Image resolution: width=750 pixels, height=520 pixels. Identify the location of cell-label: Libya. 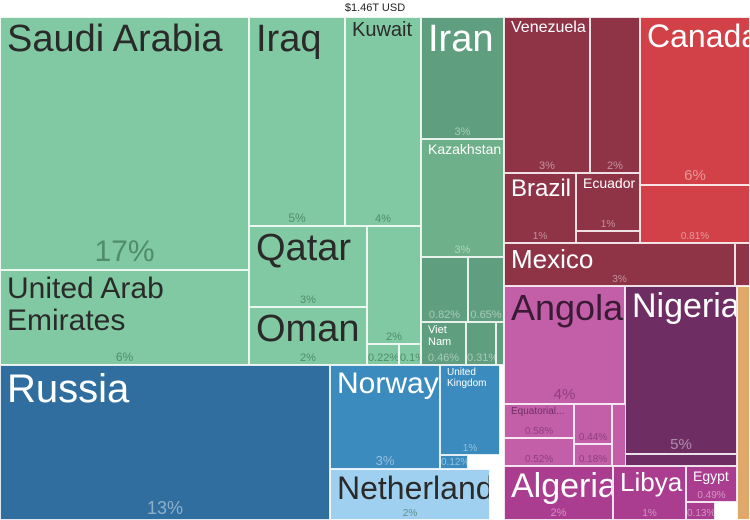
(651, 482).